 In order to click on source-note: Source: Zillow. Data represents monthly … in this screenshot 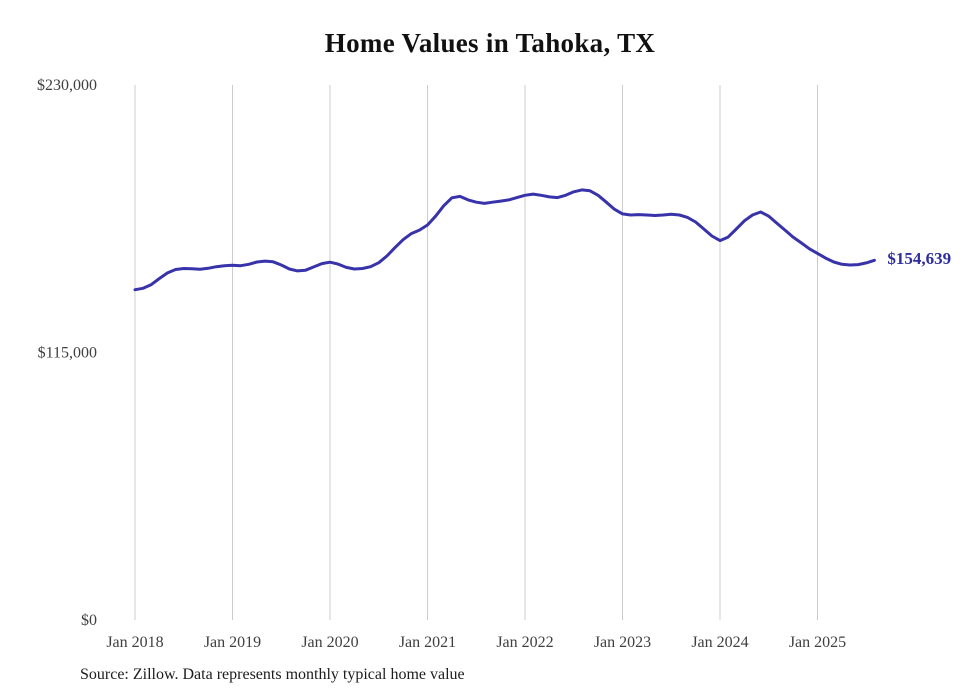, I will do `click(272, 674)`.